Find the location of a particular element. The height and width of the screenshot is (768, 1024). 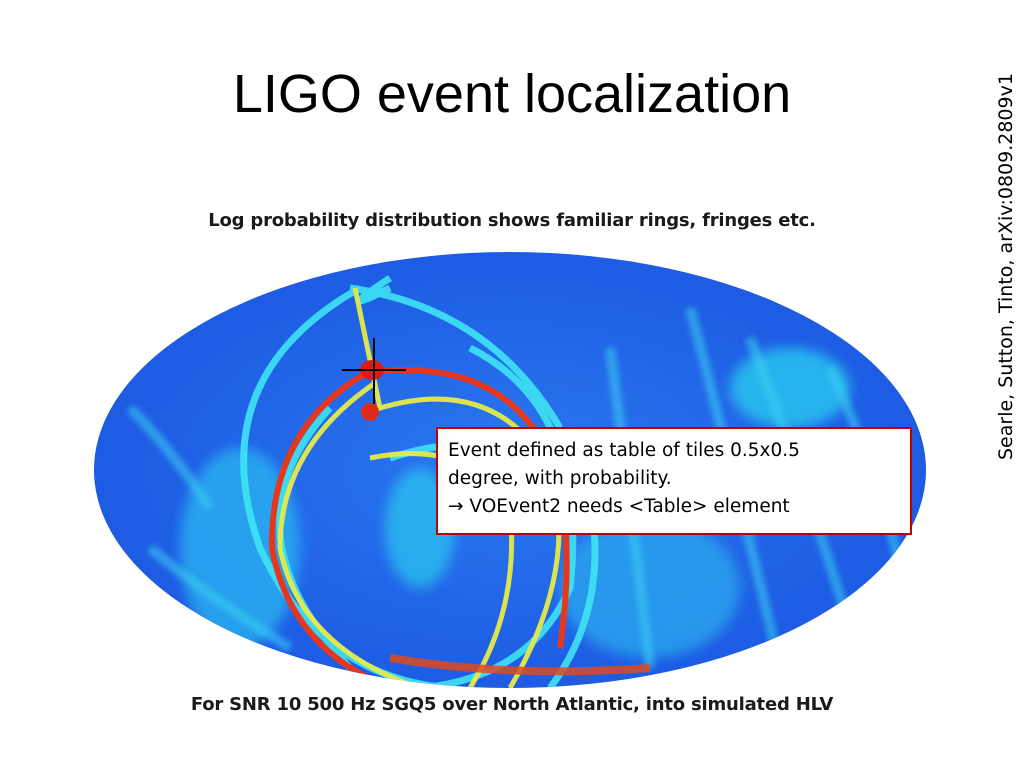

cyan-patch-lower is located at coordinates (650, 588).